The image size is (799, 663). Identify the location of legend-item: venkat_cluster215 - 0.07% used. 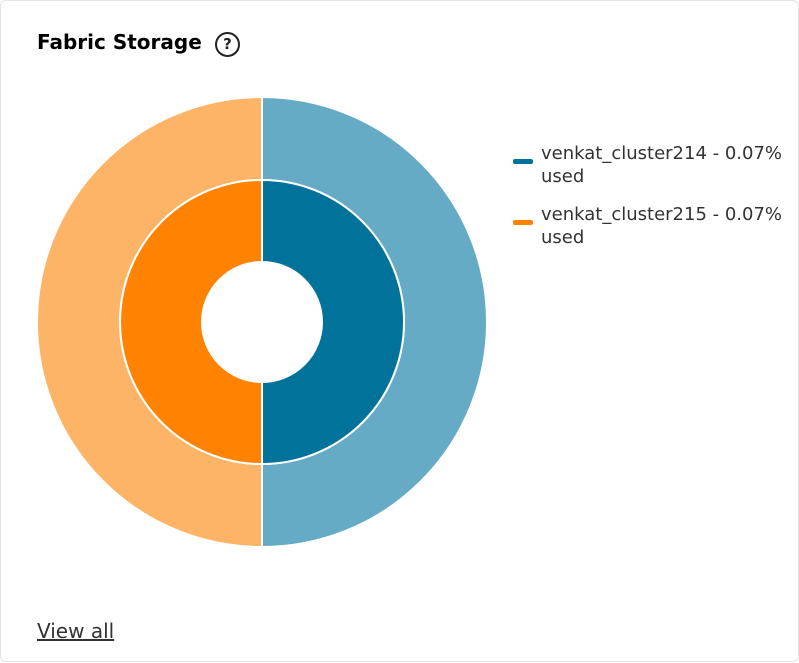
(652, 226).